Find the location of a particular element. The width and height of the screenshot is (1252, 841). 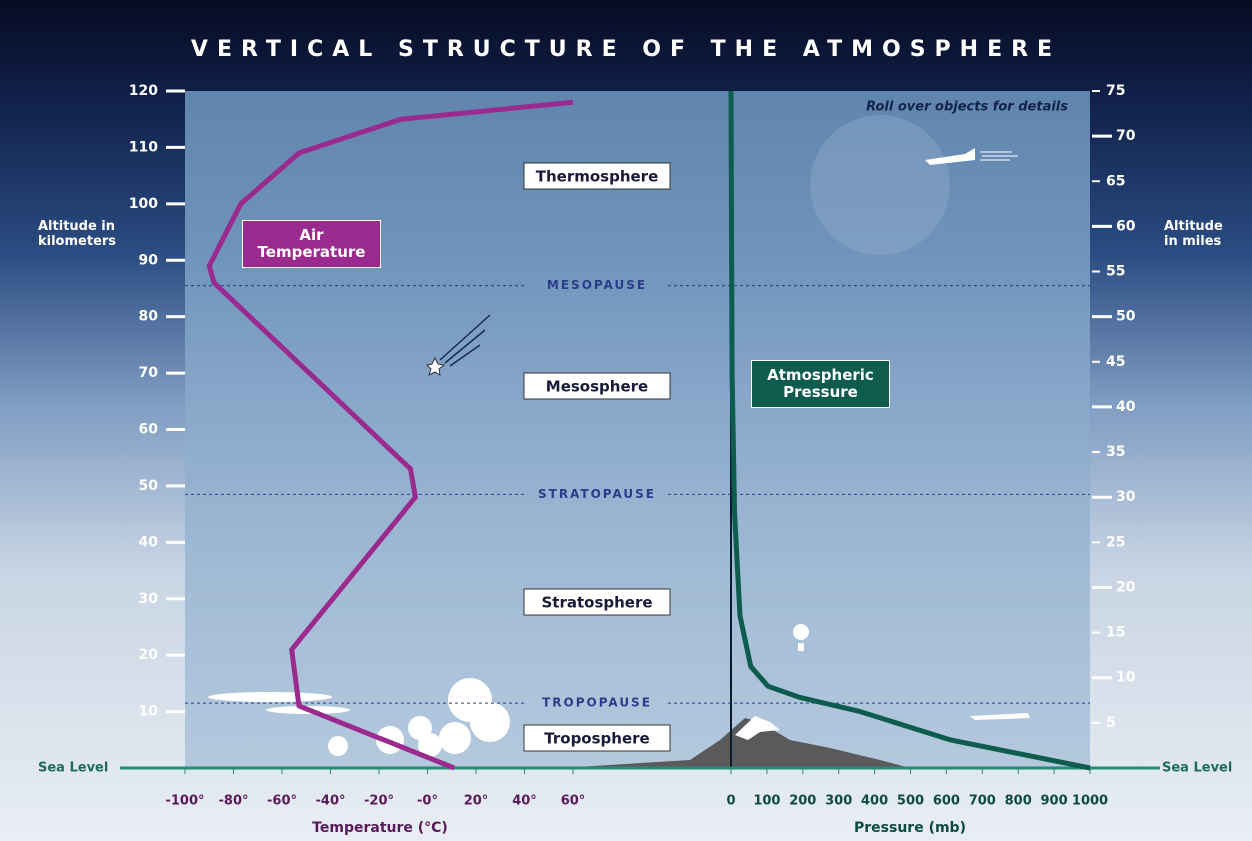

x-tick-label: 600 is located at coordinates (946, 801).